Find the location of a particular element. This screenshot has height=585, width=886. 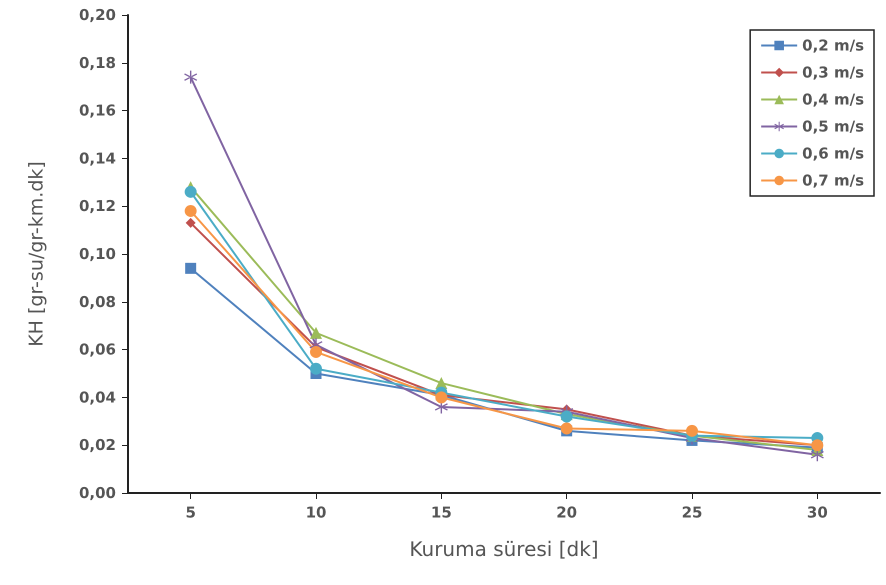

y-tick-label: 0,02 is located at coordinates (97, 445).